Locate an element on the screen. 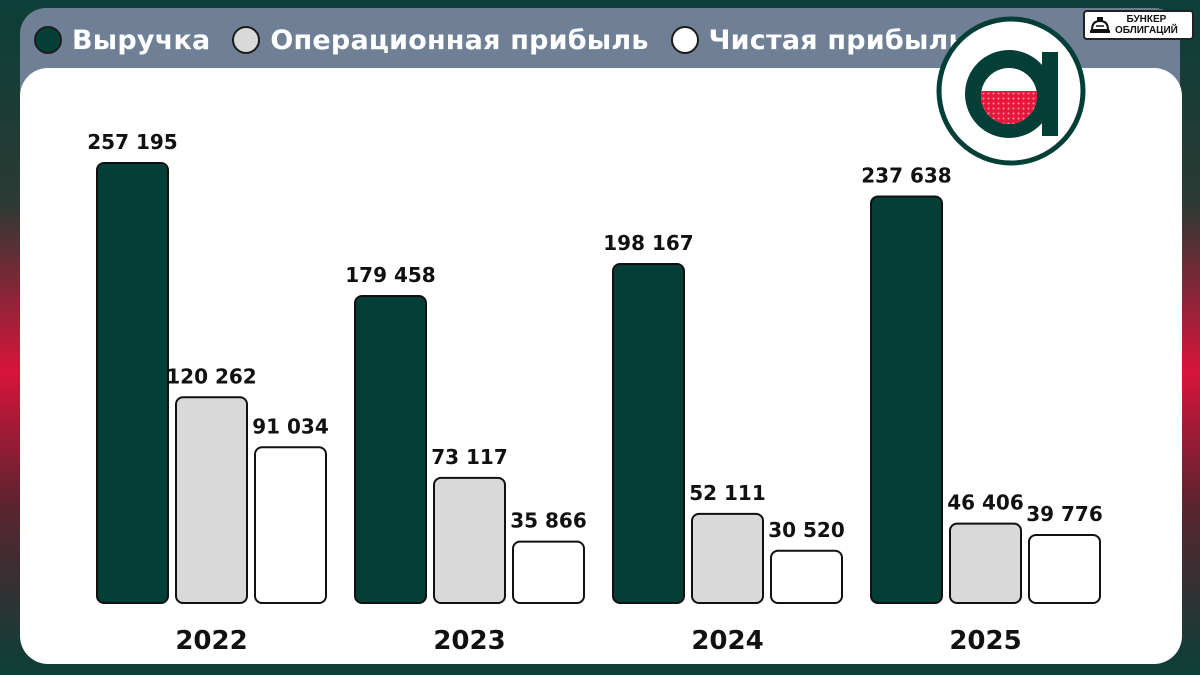 This screenshot has width=1200, height=675. badge-text: БУНКЕР ОБЛИГАЦИЙ is located at coordinates (1146, 25).